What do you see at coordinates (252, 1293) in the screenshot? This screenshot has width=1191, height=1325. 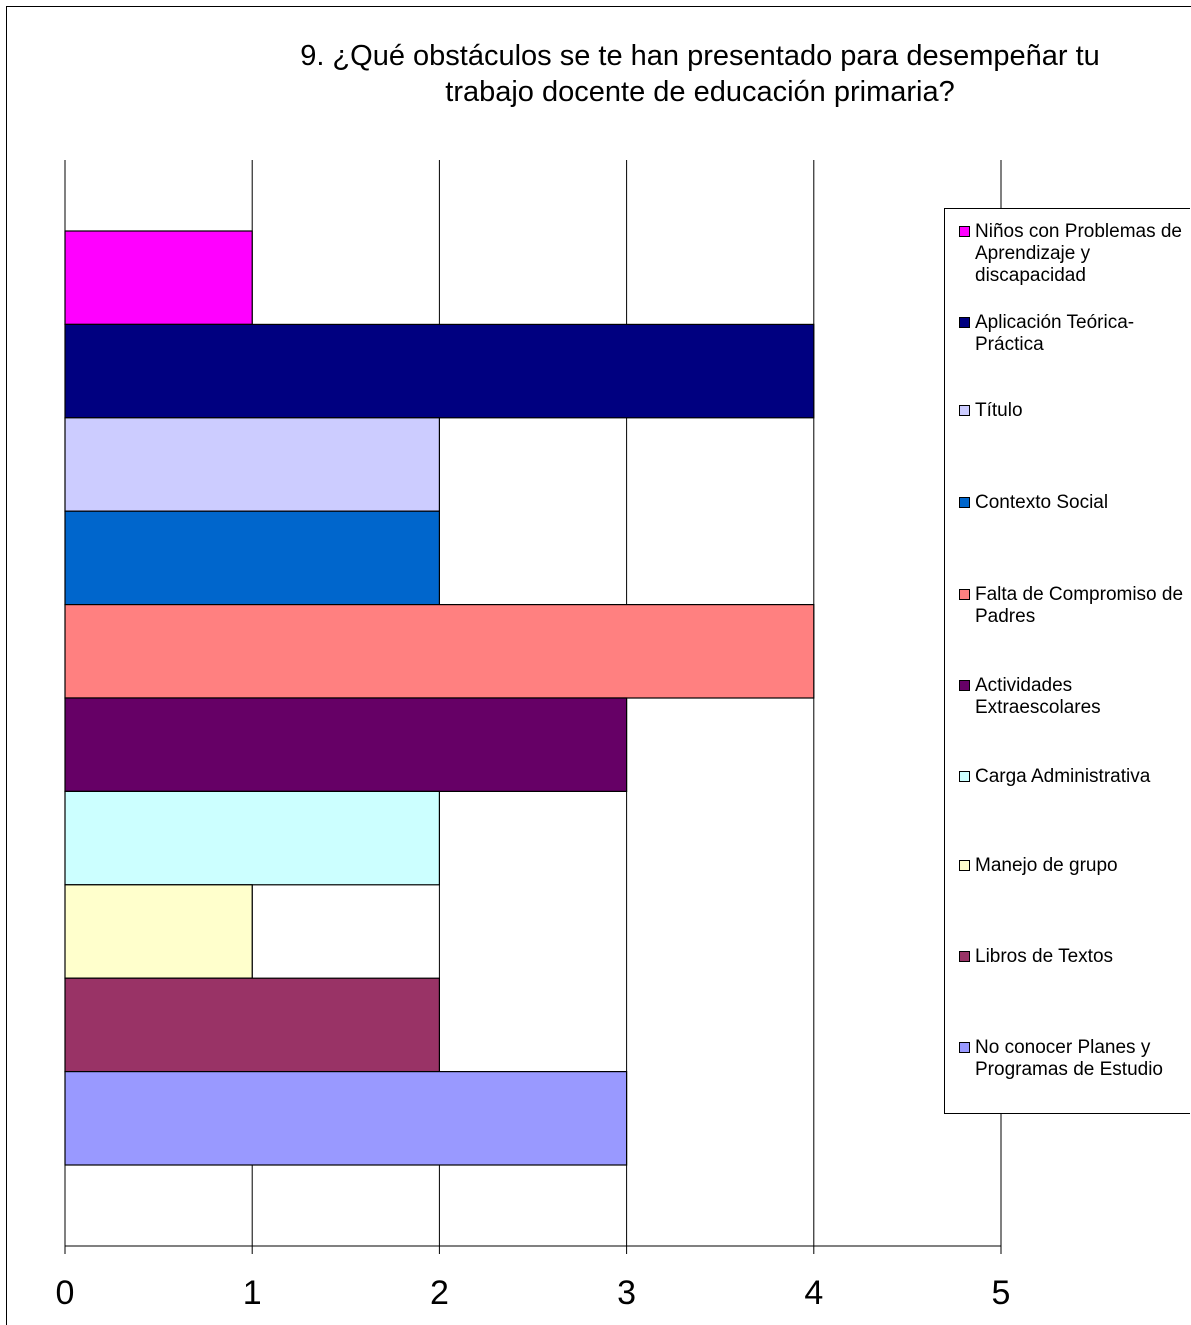 I see `tick-label-1: 1` at bounding box center [252, 1293].